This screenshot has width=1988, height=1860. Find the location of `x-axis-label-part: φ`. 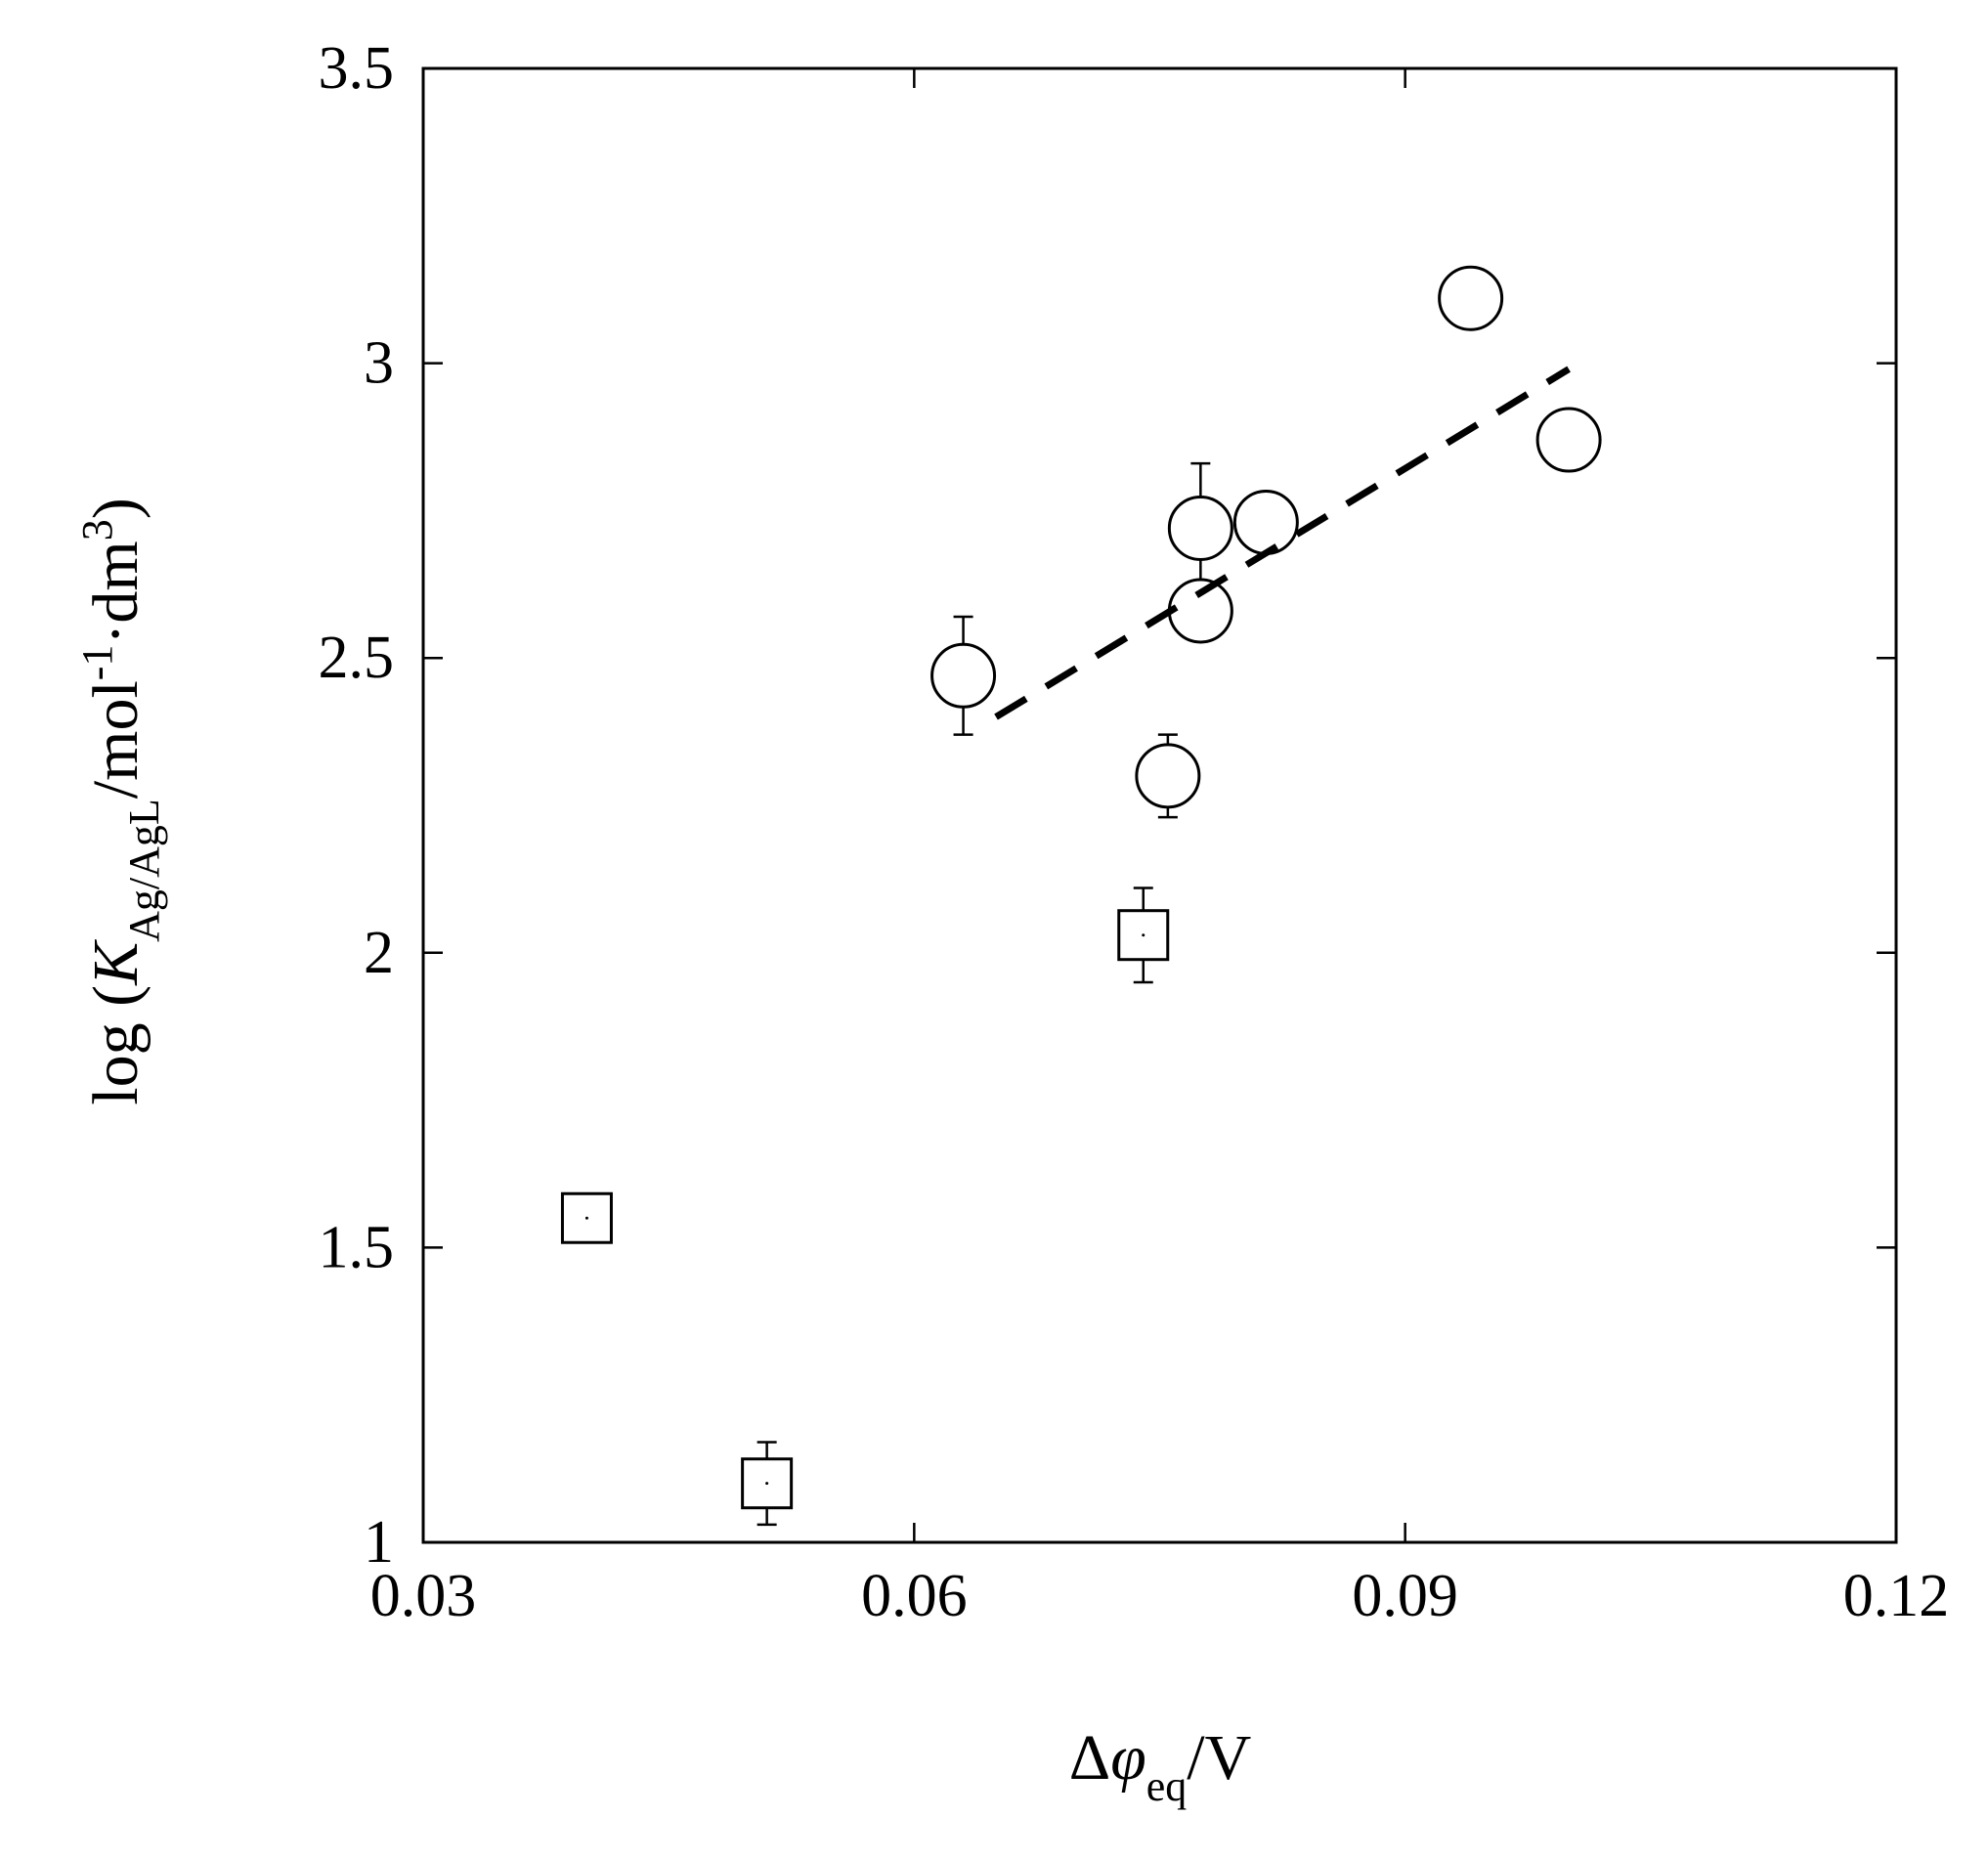

x-axis-label-part: φ is located at coordinates (1128, 1758).